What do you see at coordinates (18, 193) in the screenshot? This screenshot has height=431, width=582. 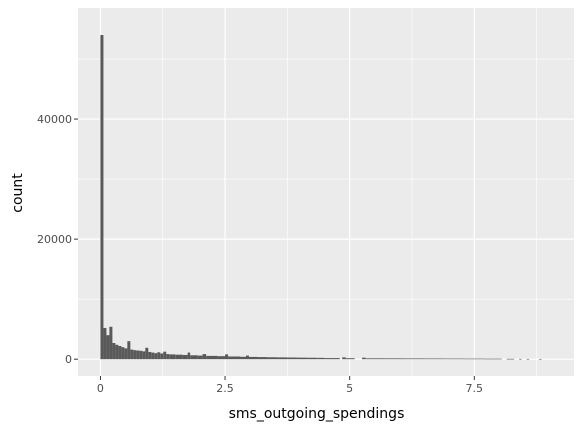 I see `y-axis-title: count` at bounding box center [18, 193].